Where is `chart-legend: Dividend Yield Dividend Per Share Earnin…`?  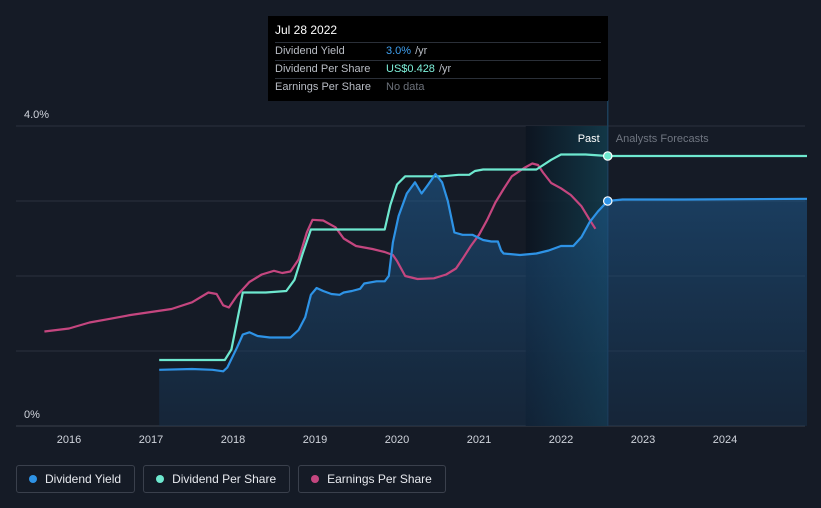 chart-legend: Dividend Yield Dividend Per Share Earnin… is located at coordinates (231, 479).